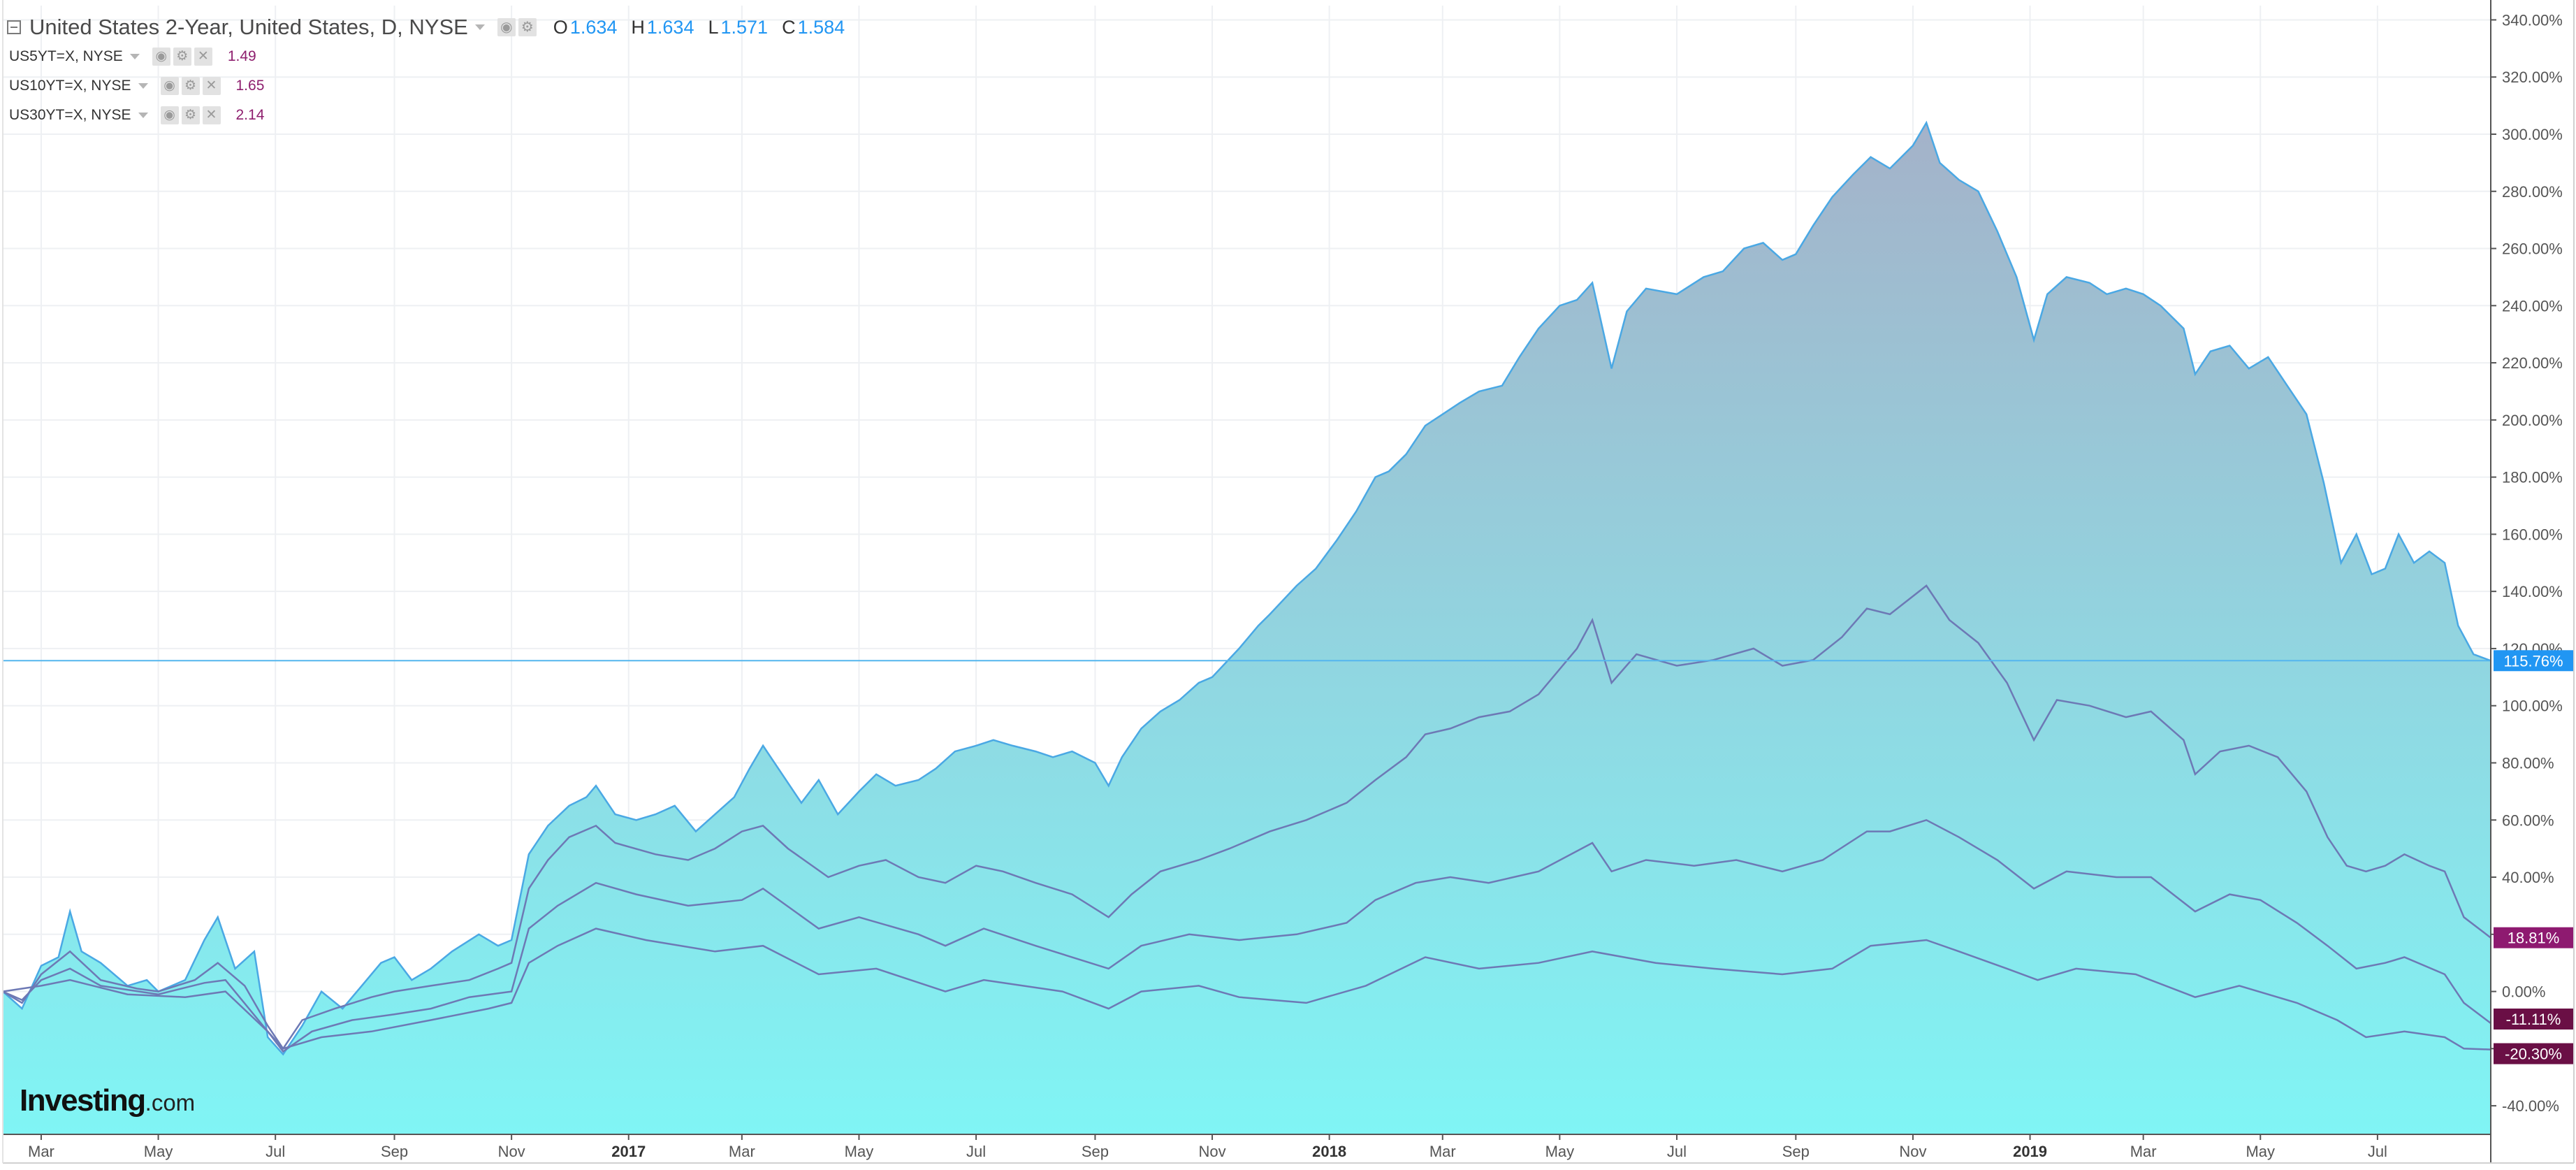 This screenshot has width=2576, height=1170. What do you see at coordinates (2532, 535) in the screenshot?
I see `y-tick-label: 160.00%` at bounding box center [2532, 535].